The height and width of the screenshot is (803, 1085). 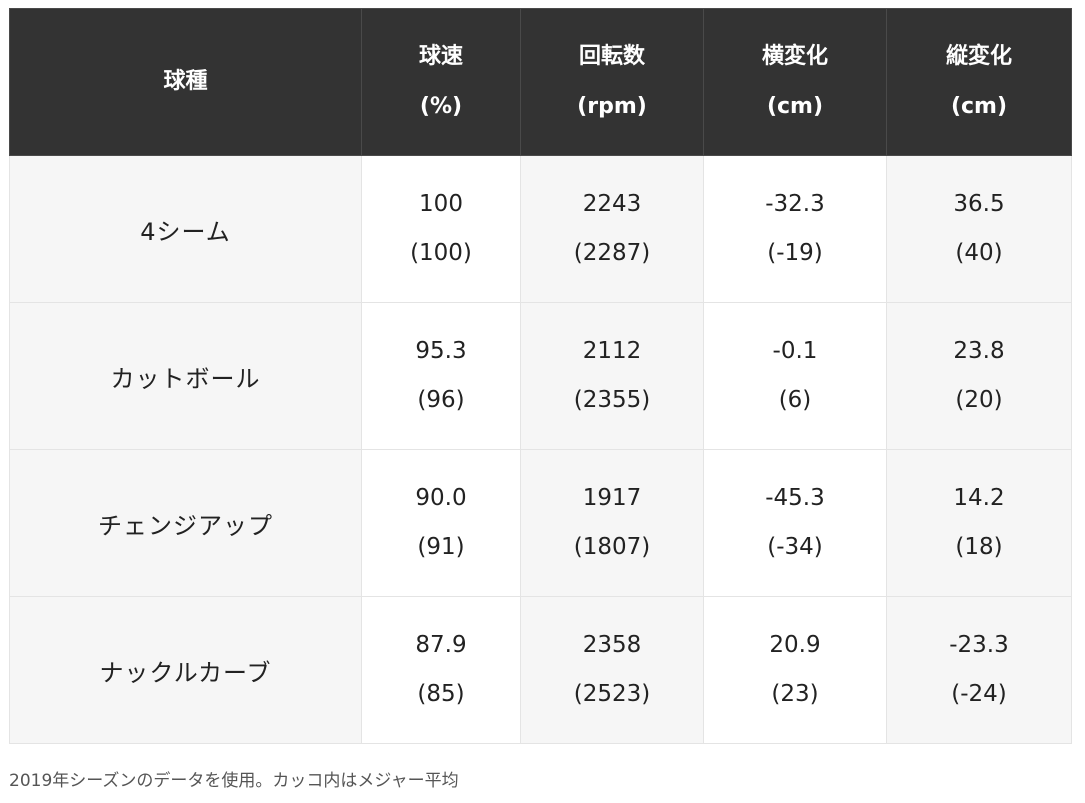 I want to click on spin-rate-cell: 2243 (2287), so click(x=612, y=229).